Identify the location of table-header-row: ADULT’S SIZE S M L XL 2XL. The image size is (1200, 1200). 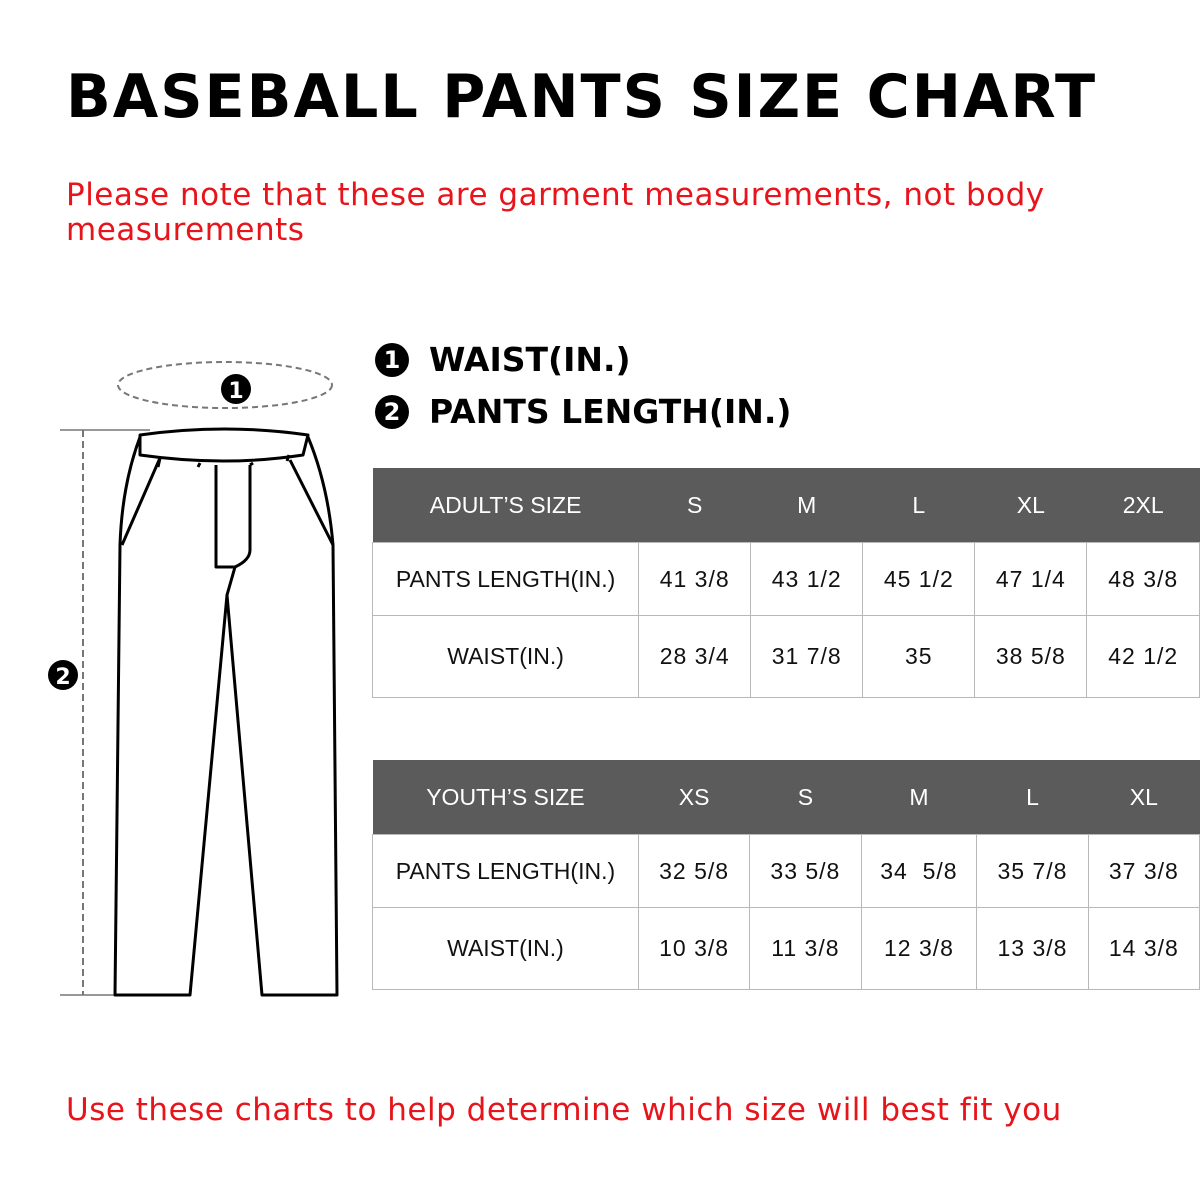
(786, 505).